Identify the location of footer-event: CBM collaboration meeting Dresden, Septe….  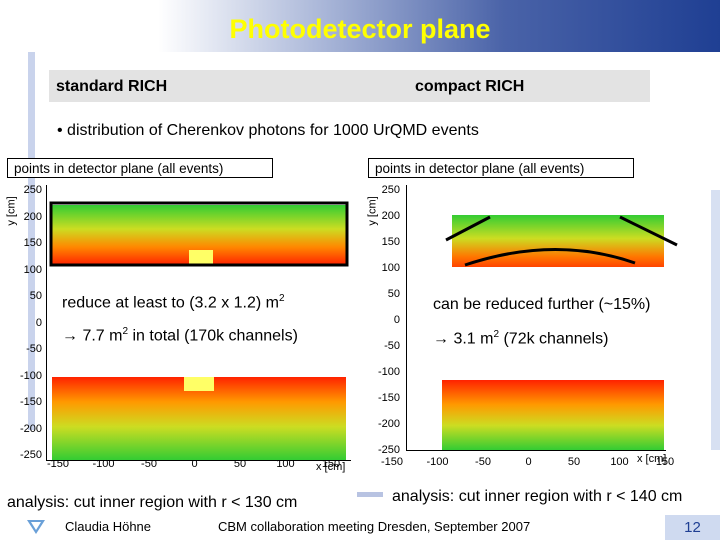
(374, 526).